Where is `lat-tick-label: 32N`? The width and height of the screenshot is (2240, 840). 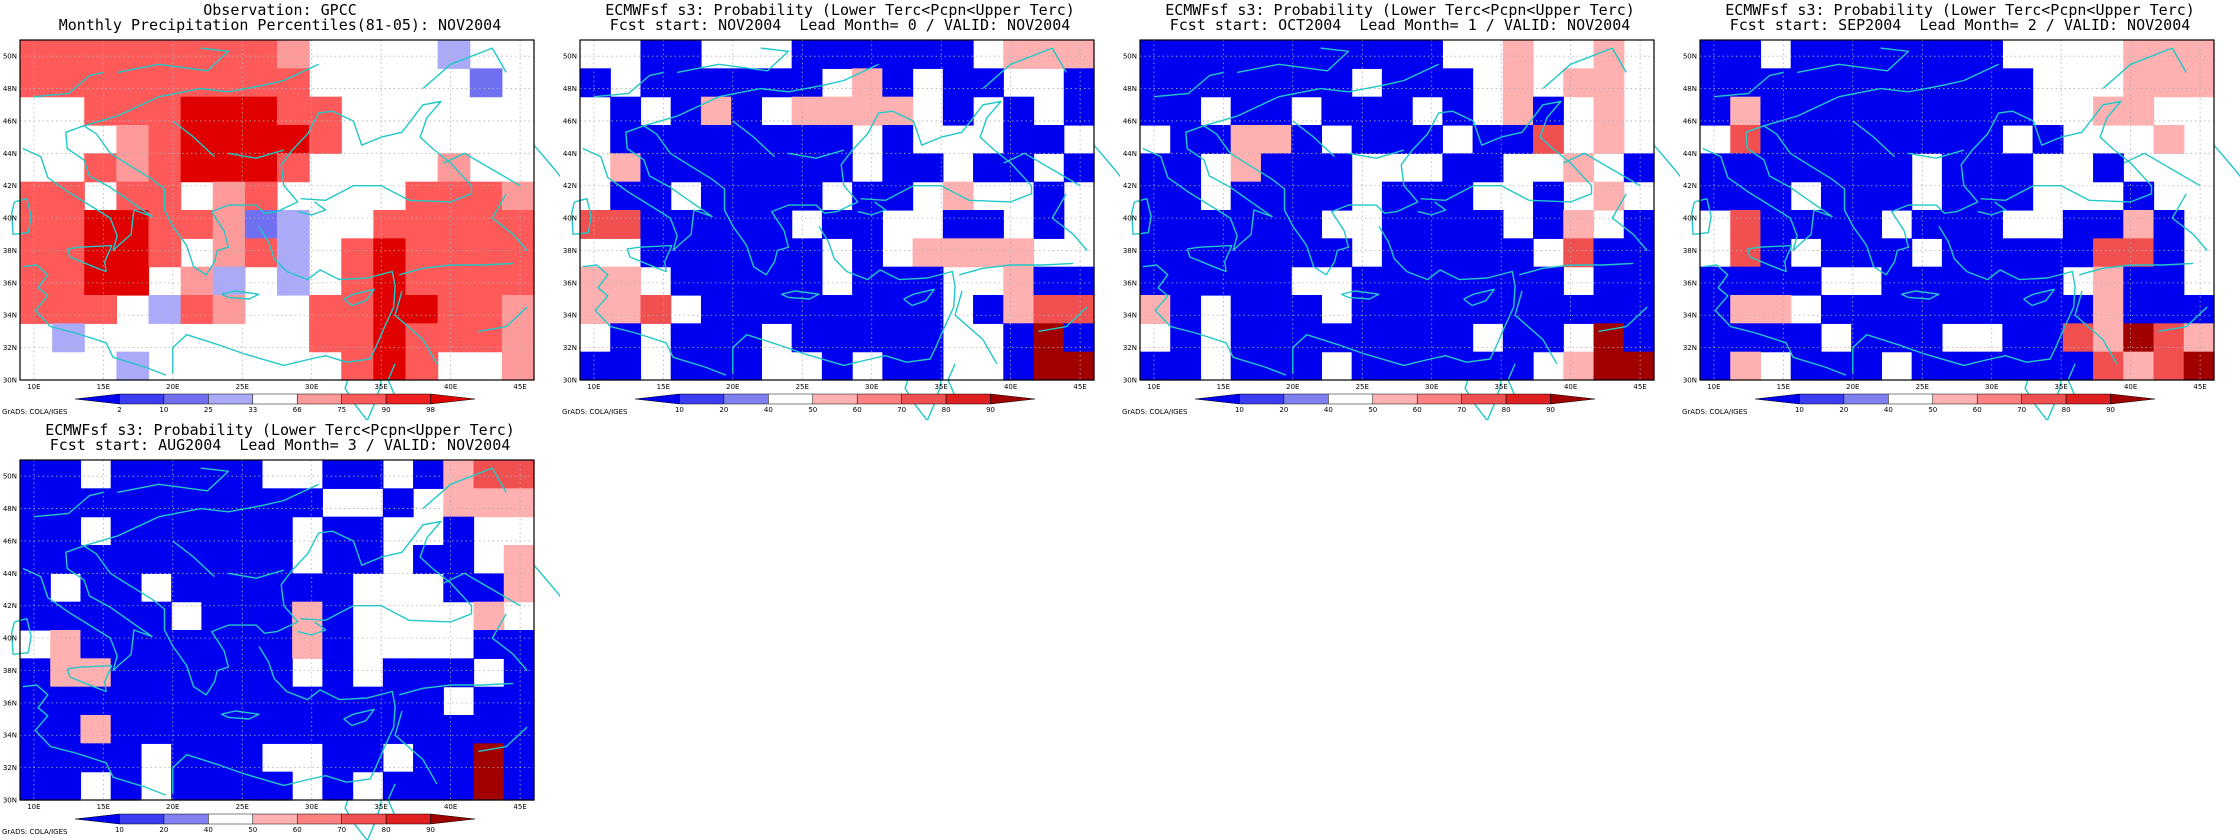
lat-tick-label: 32N is located at coordinates (10, 768).